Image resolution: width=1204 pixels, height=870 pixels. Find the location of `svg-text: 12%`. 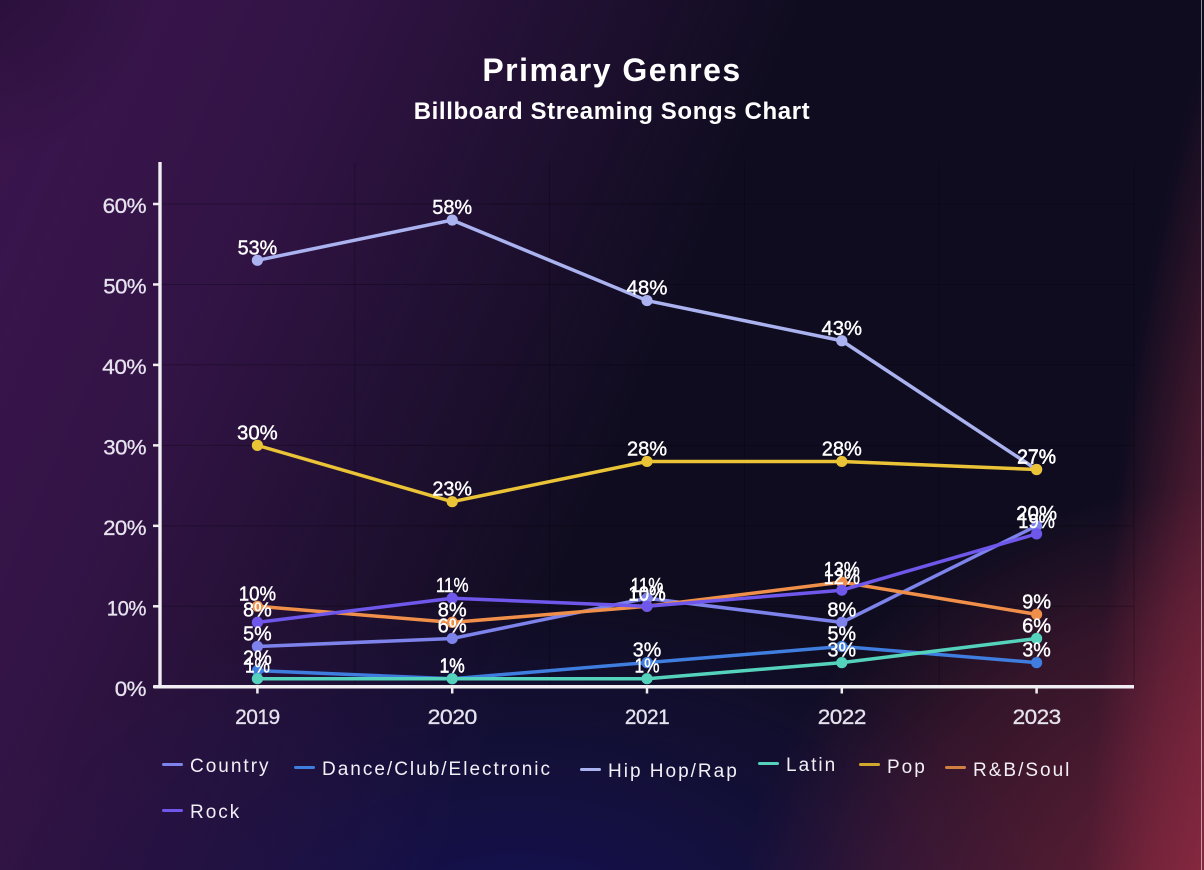

svg-text: 12% is located at coordinates (842, 578).